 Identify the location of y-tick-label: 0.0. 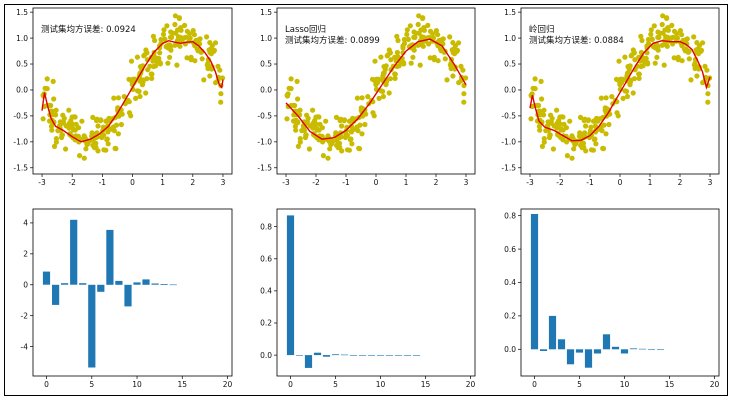
(266, 90).